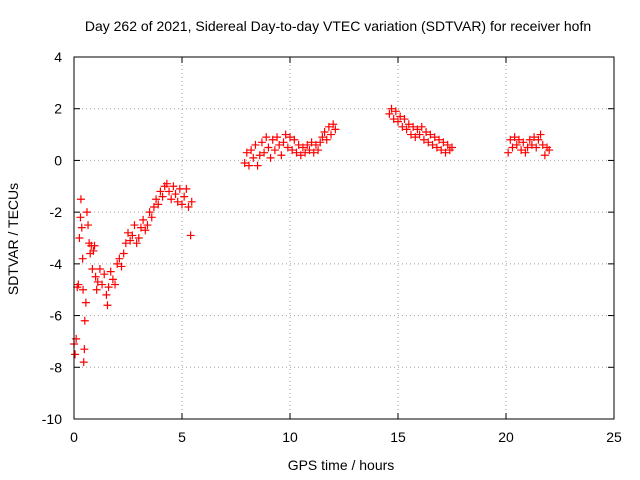 This screenshot has height=480, width=640. What do you see at coordinates (341, 465) in the screenshot?
I see `x-axis-label: GPS time / hours` at bounding box center [341, 465].